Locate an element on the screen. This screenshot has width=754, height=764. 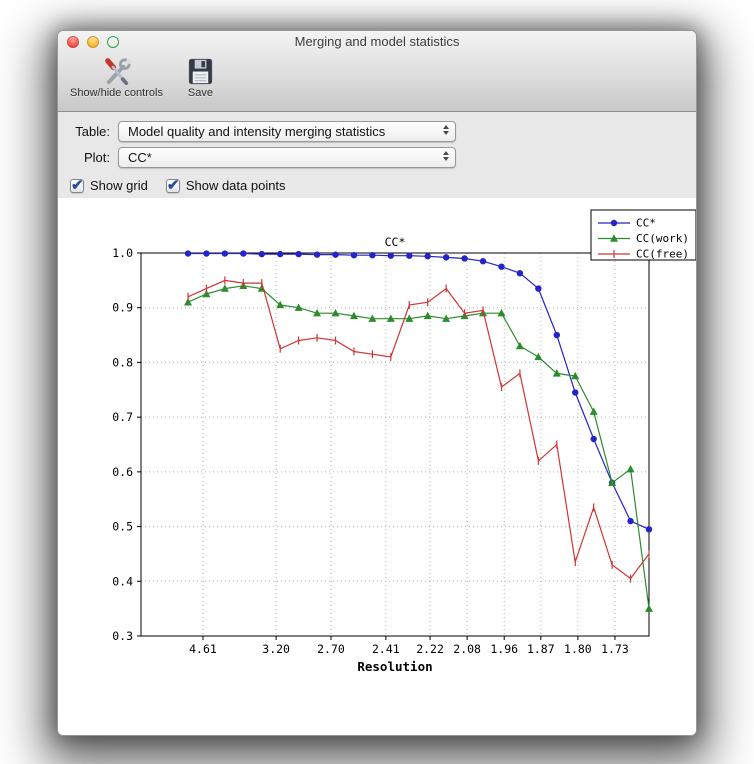
titlebar: Merging and model statistics is located at coordinates (377, 42).